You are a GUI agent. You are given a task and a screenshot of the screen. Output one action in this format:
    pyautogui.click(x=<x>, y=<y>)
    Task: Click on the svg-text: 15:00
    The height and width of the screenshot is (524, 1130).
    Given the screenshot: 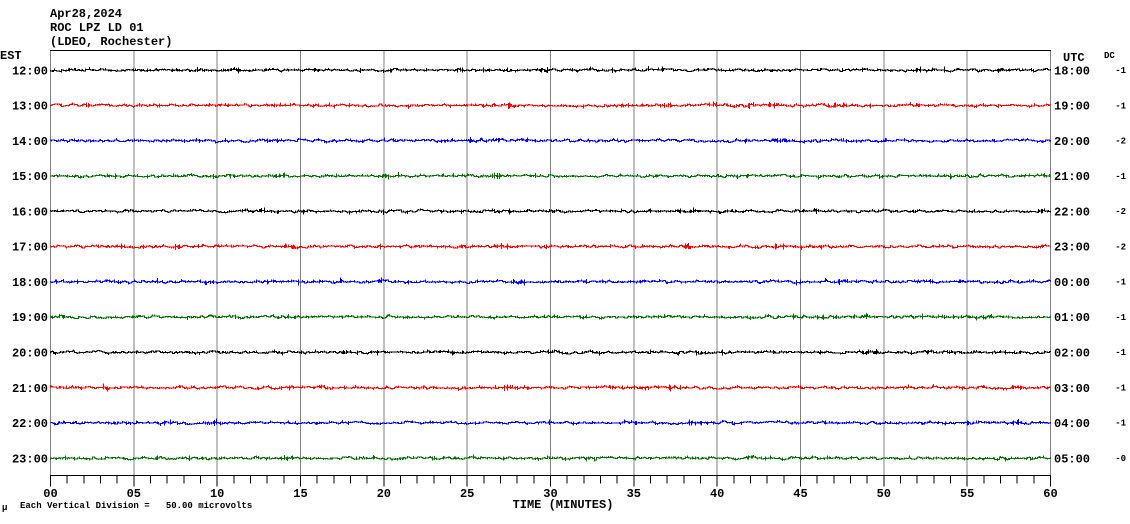 What is the action you would take?
    pyautogui.click(x=30, y=177)
    